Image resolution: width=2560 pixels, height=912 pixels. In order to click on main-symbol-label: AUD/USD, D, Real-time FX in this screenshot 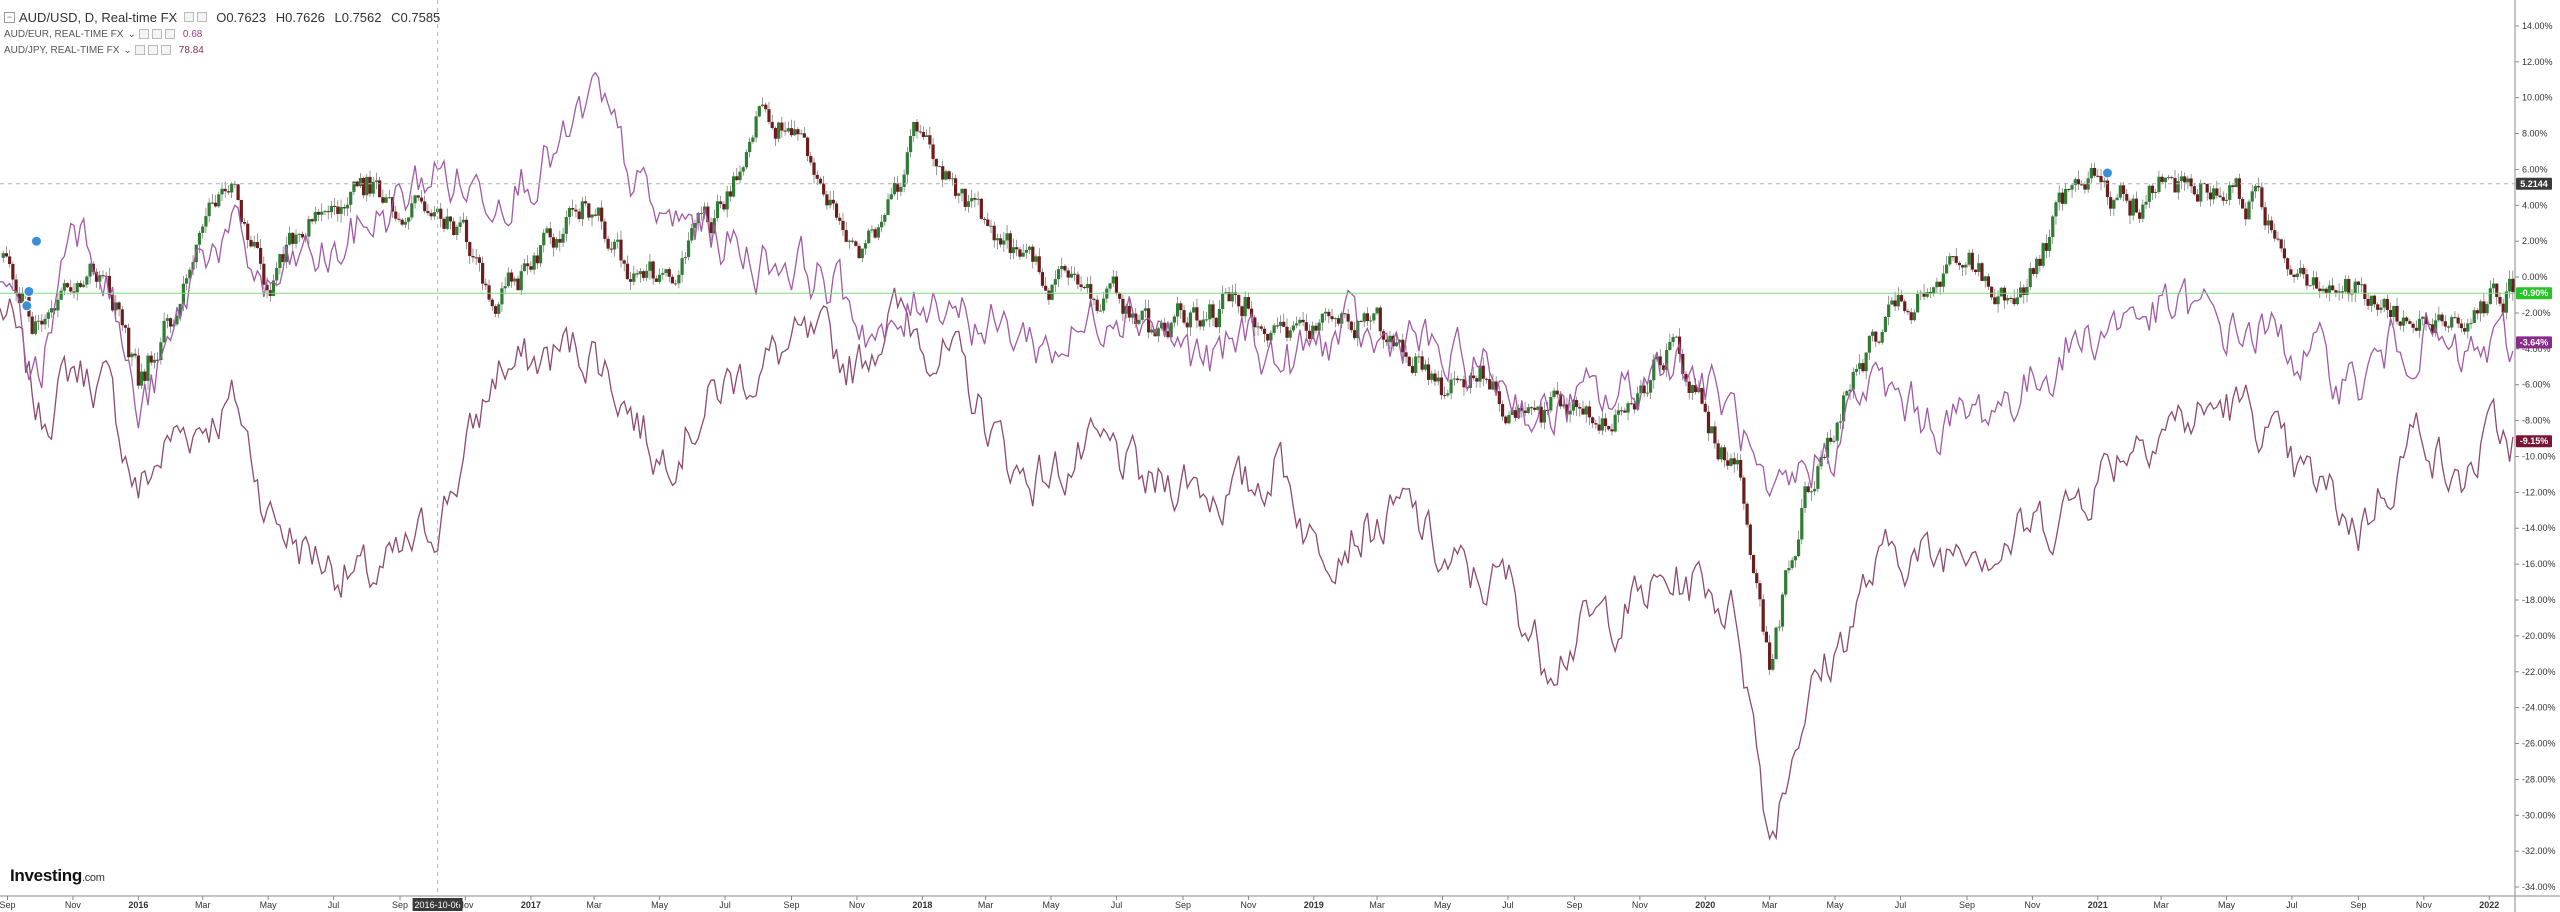, I will do `click(98, 17)`.